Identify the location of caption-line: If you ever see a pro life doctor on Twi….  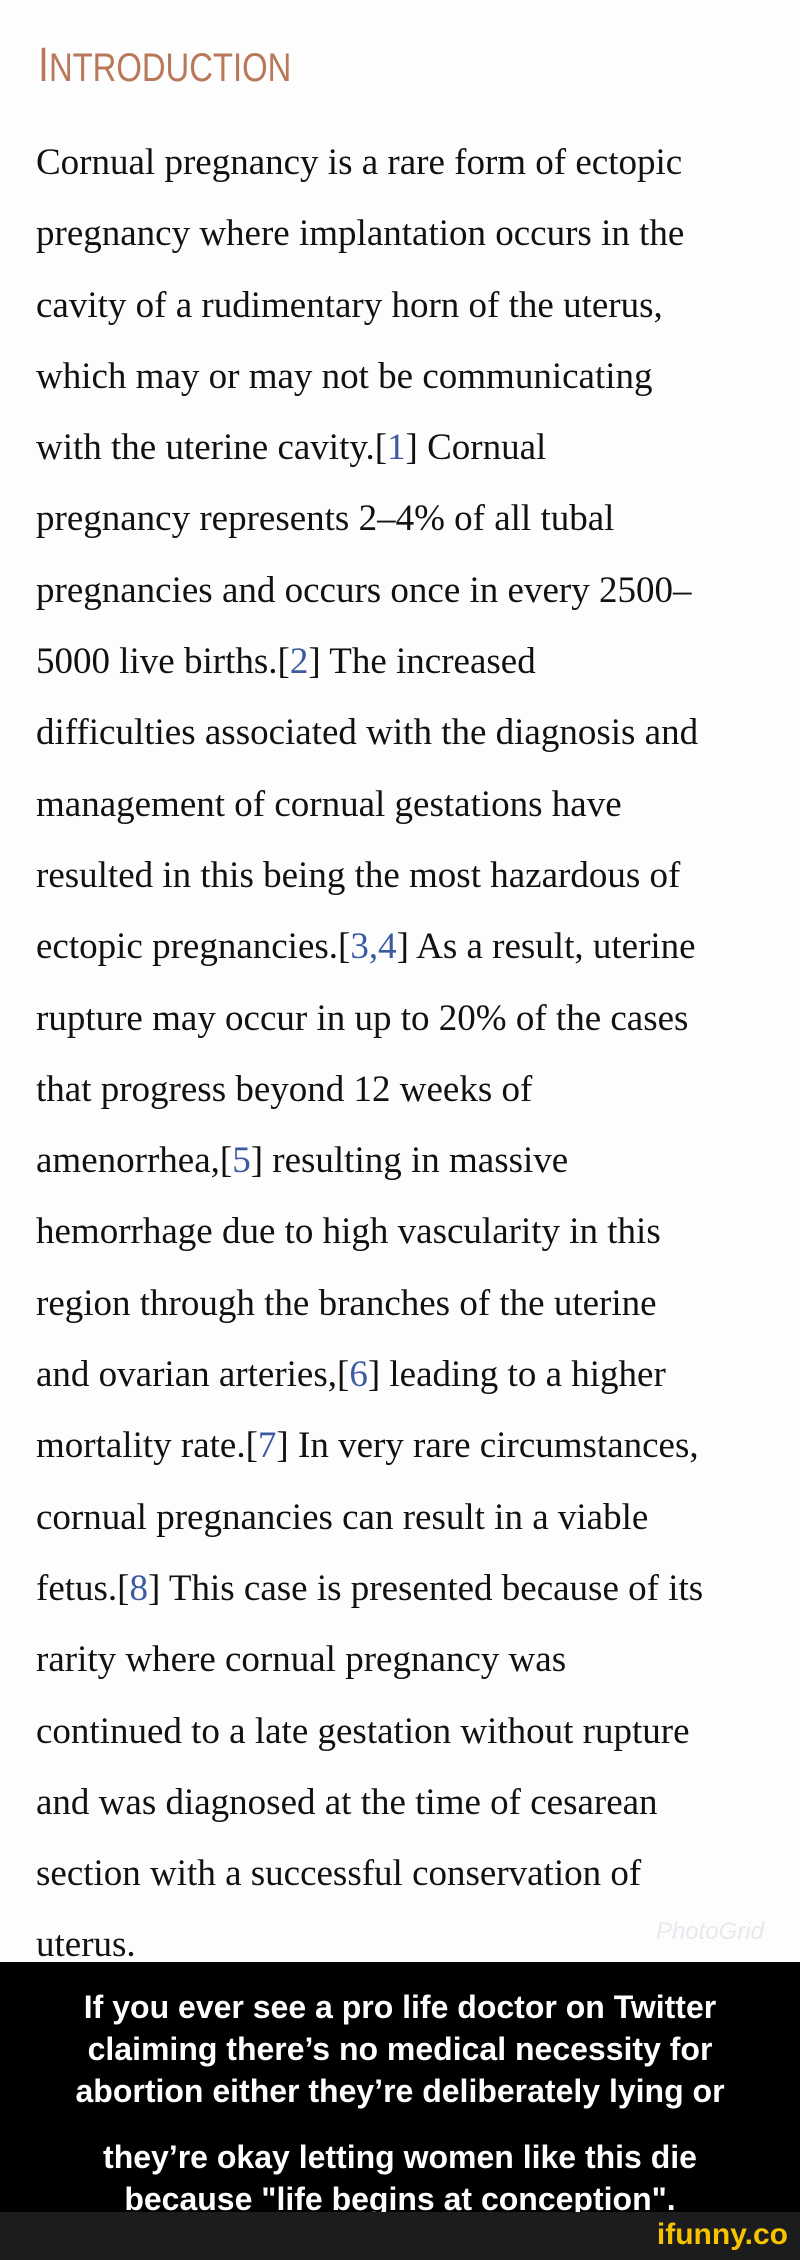
(400, 2007).